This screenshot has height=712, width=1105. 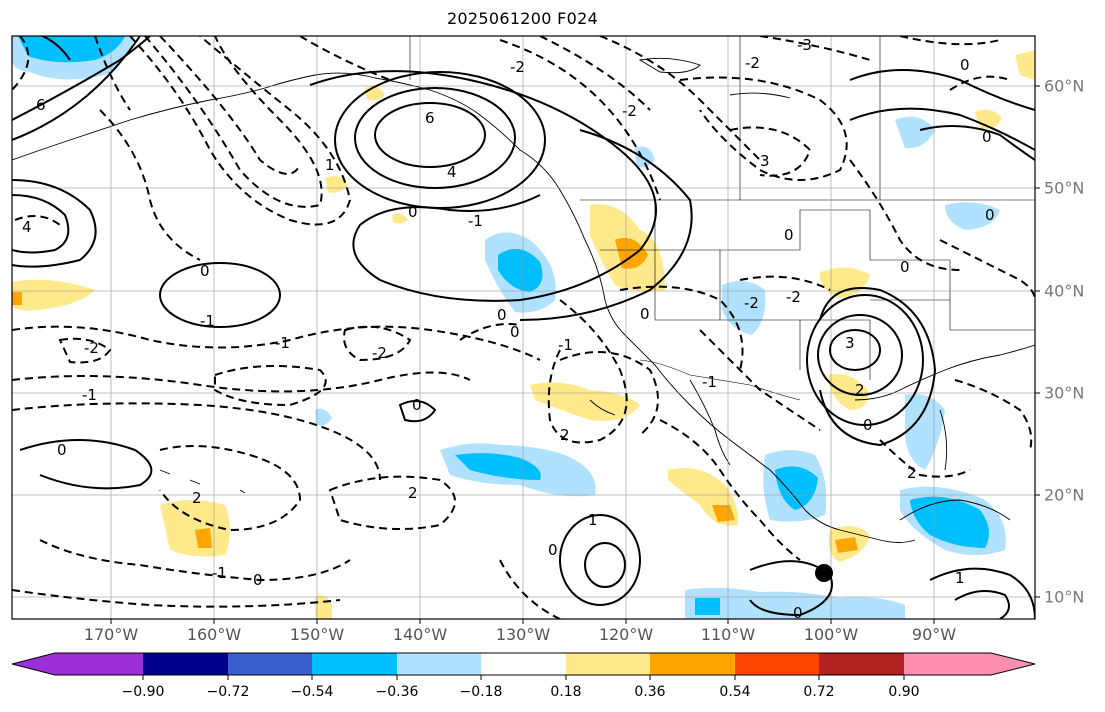 What do you see at coordinates (312, 692) in the screenshot?
I see `colorbar-tick-label: −0.54` at bounding box center [312, 692].